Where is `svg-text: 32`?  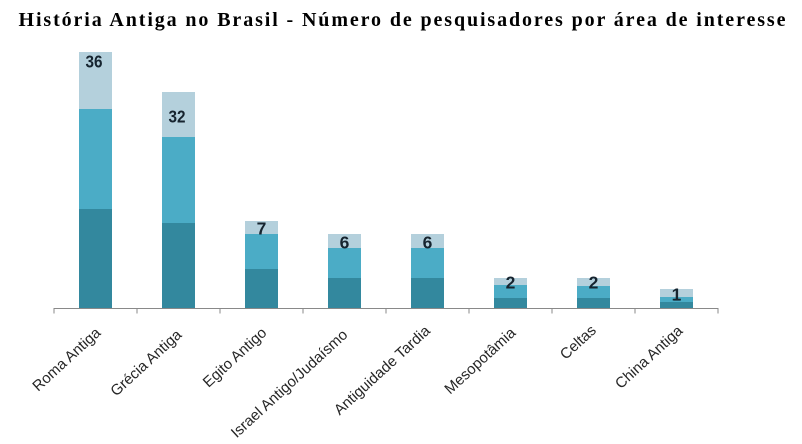
svg-text: 32 is located at coordinates (177, 117).